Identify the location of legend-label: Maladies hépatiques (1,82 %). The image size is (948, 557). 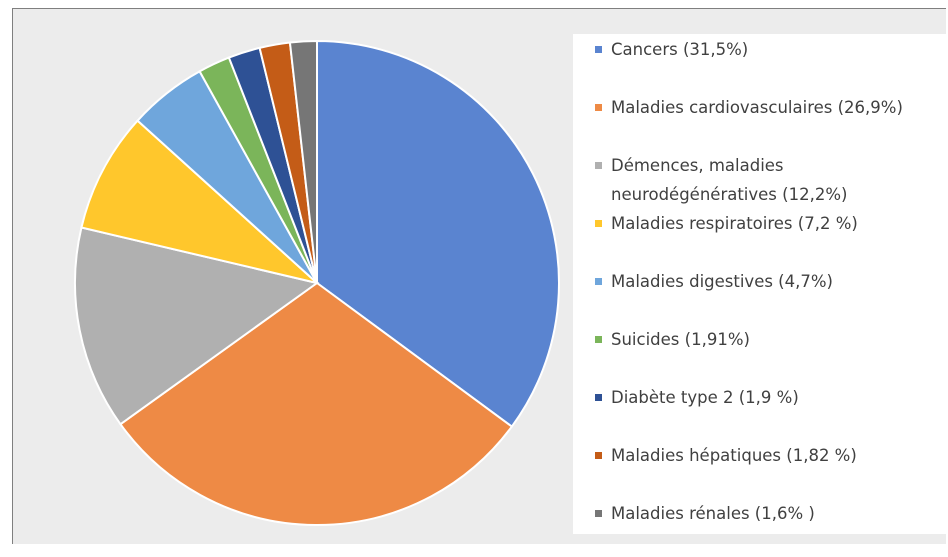
(734, 455).